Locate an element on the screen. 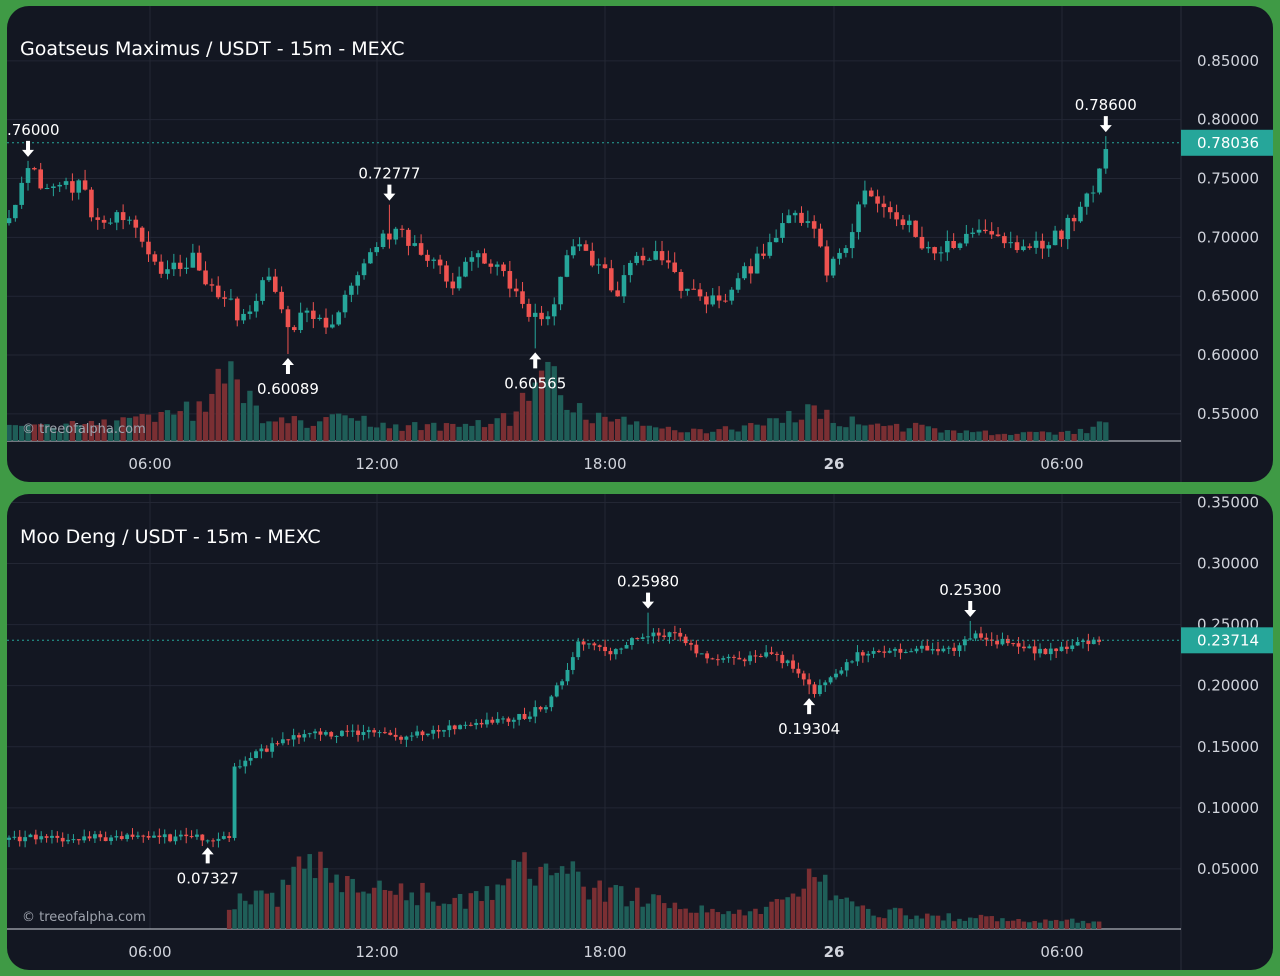 The image size is (1280, 976). low-marker: 0.60089 is located at coordinates (288, 377).